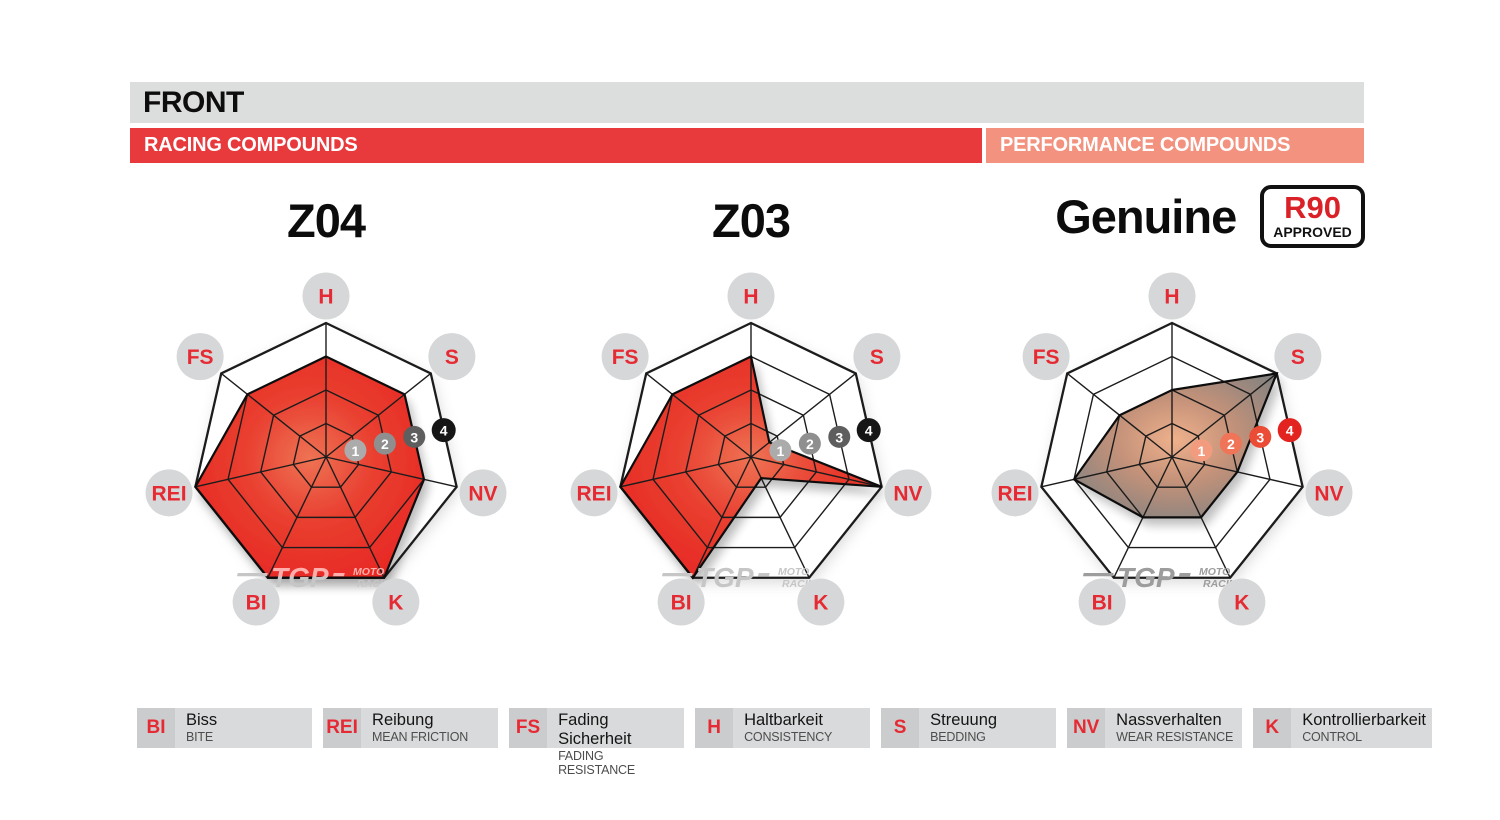 The width and height of the screenshot is (1500, 820). What do you see at coordinates (1312, 216) in the screenshot?
I see `r90-approved-badge: R90 APPROVED` at bounding box center [1312, 216].